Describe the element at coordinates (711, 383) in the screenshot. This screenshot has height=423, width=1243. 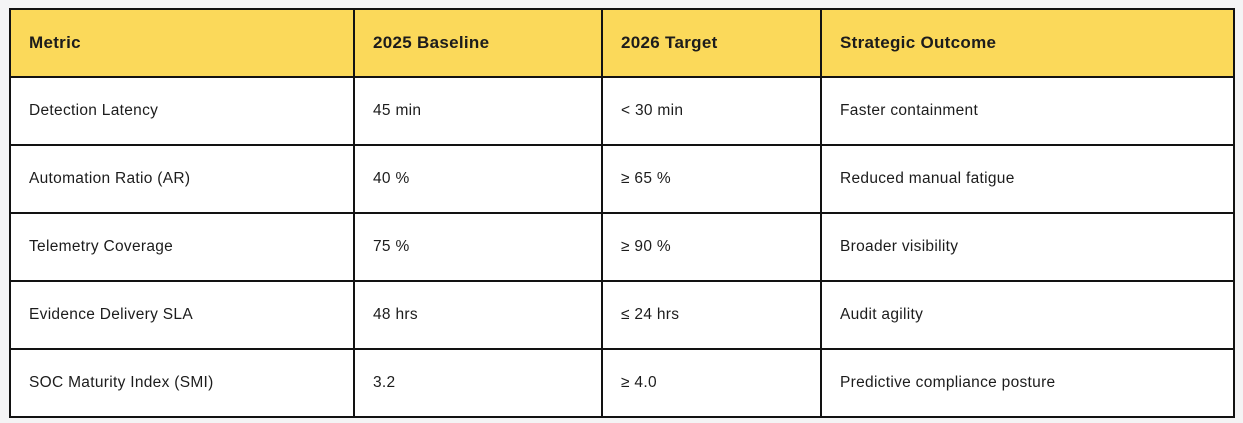
I see `cell-target: ≥ 4.0` at that location.